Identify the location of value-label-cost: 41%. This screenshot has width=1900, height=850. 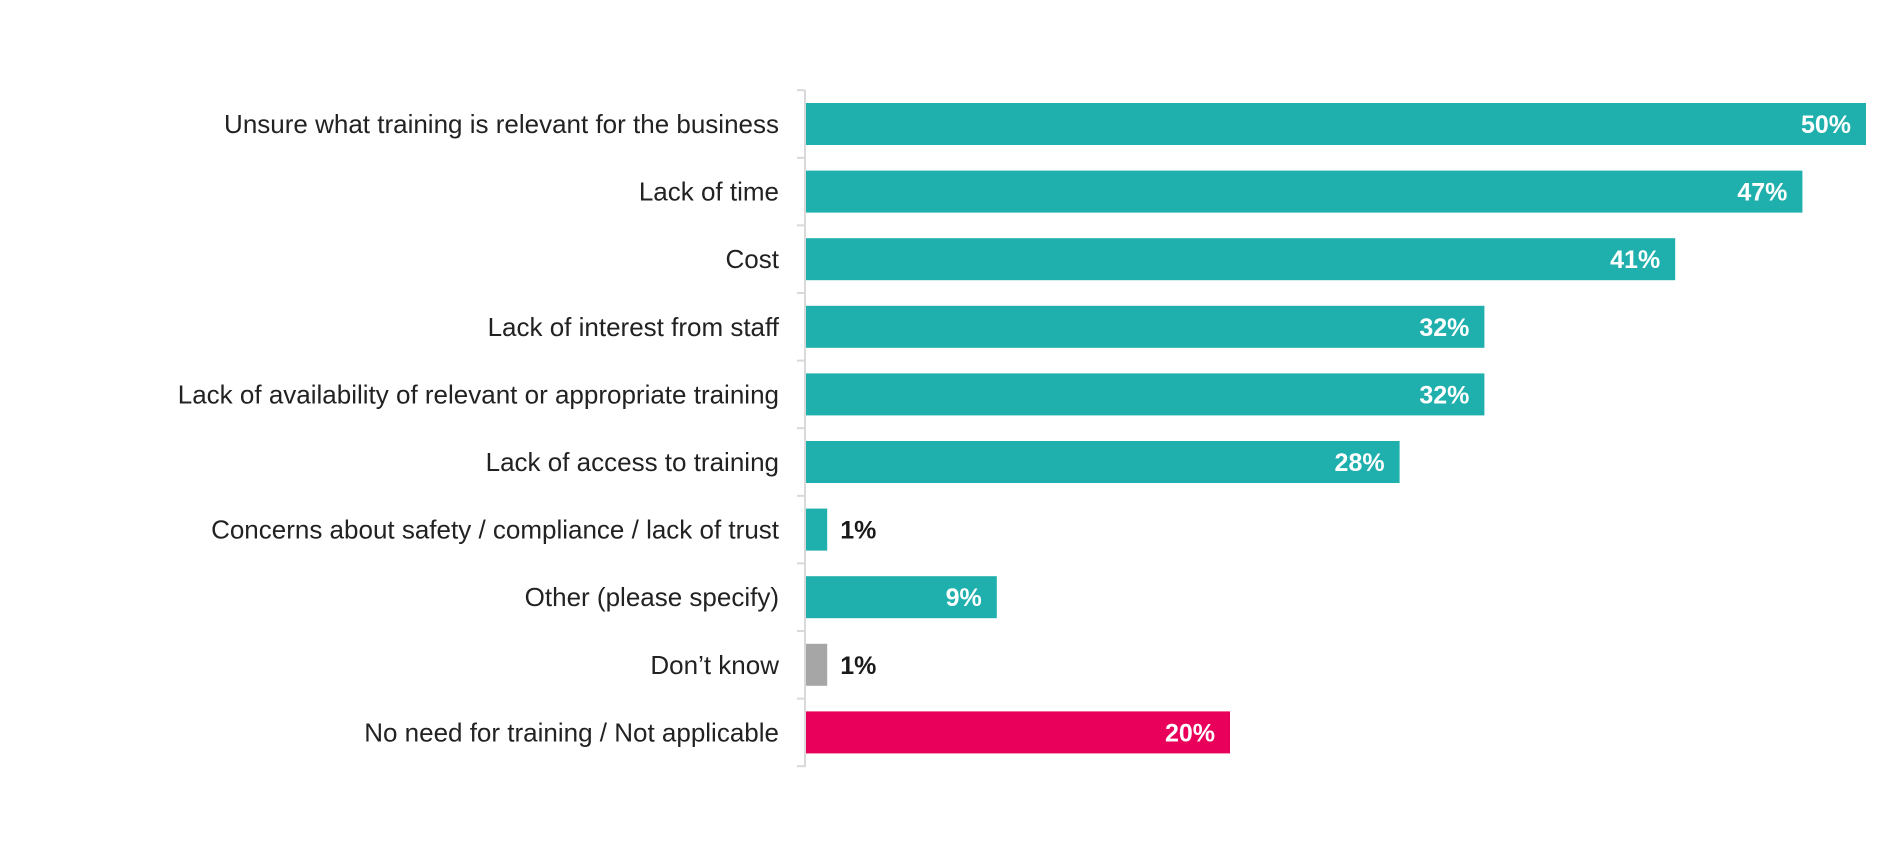
(1635, 260).